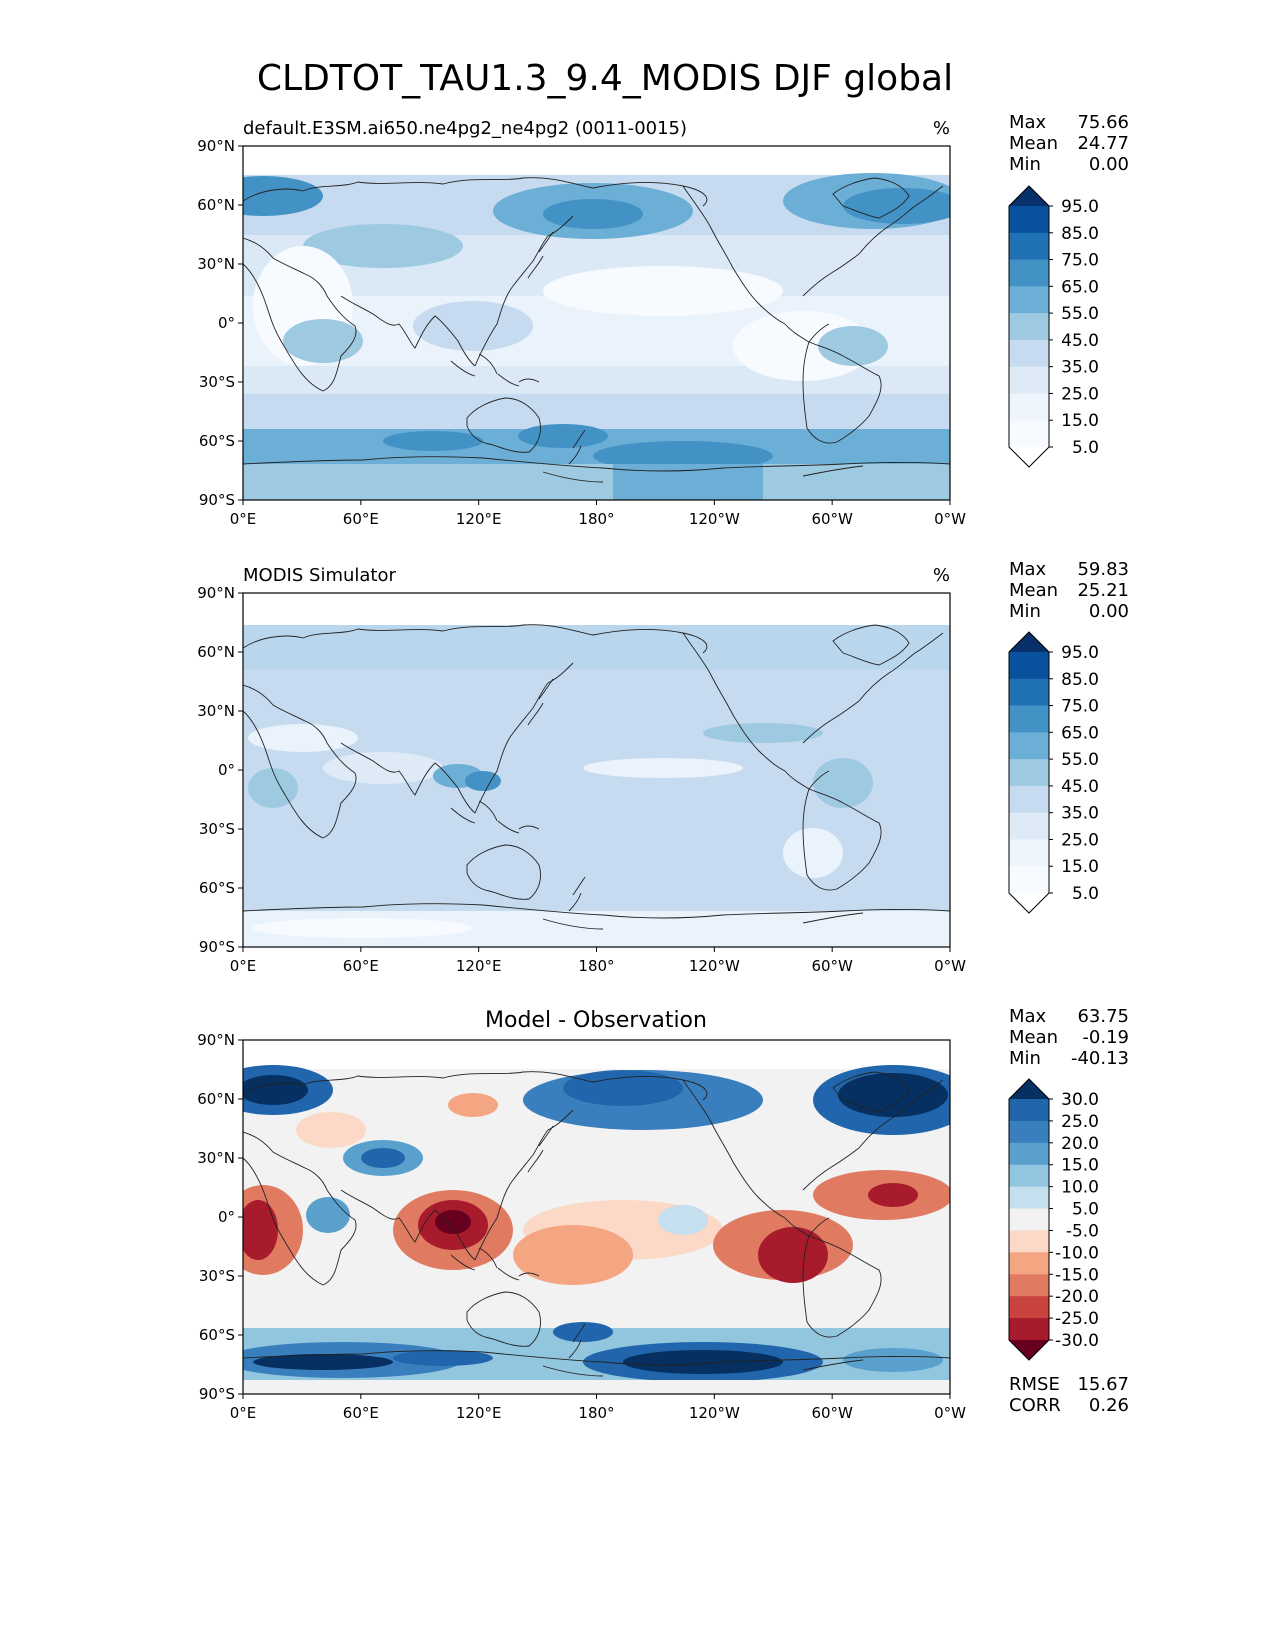  Describe the element at coordinates (1025, 164) in the screenshot. I see `stat-label: Min` at that location.